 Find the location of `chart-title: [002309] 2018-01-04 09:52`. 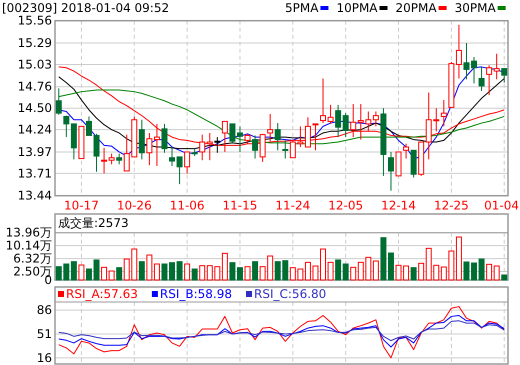

chart-title: [002309] 2018-01-04 09:52 is located at coordinates (86, 8).